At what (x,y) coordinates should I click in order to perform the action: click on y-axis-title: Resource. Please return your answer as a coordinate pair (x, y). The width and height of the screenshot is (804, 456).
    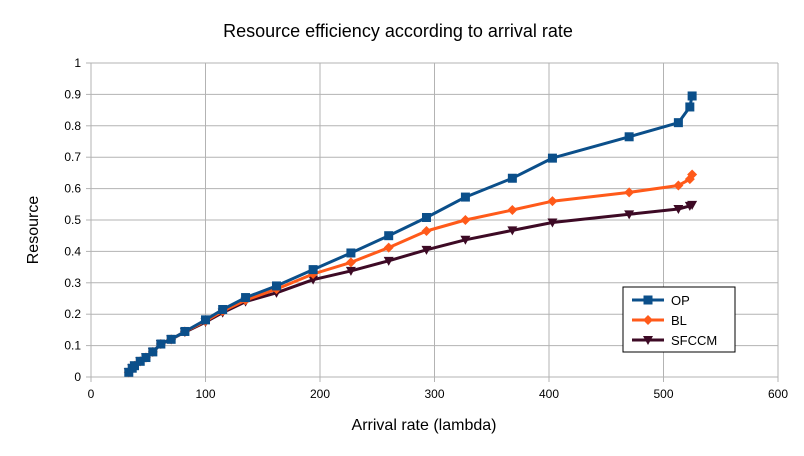
    Looking at the image, I should click on (33, 230).